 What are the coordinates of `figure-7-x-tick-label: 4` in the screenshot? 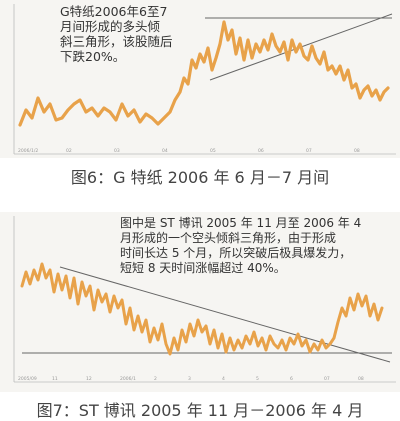 It's located at (223, 379).